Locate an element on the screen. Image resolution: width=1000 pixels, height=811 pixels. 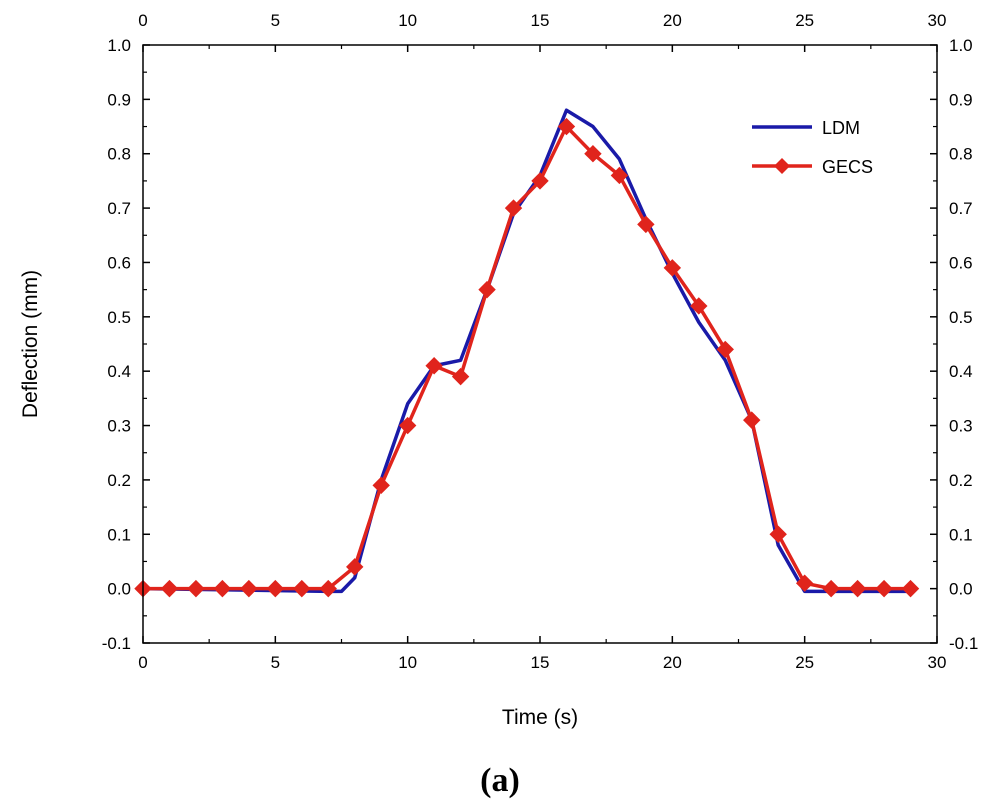
legend-label-gecs: GECS is located at coordinates (847, 167).